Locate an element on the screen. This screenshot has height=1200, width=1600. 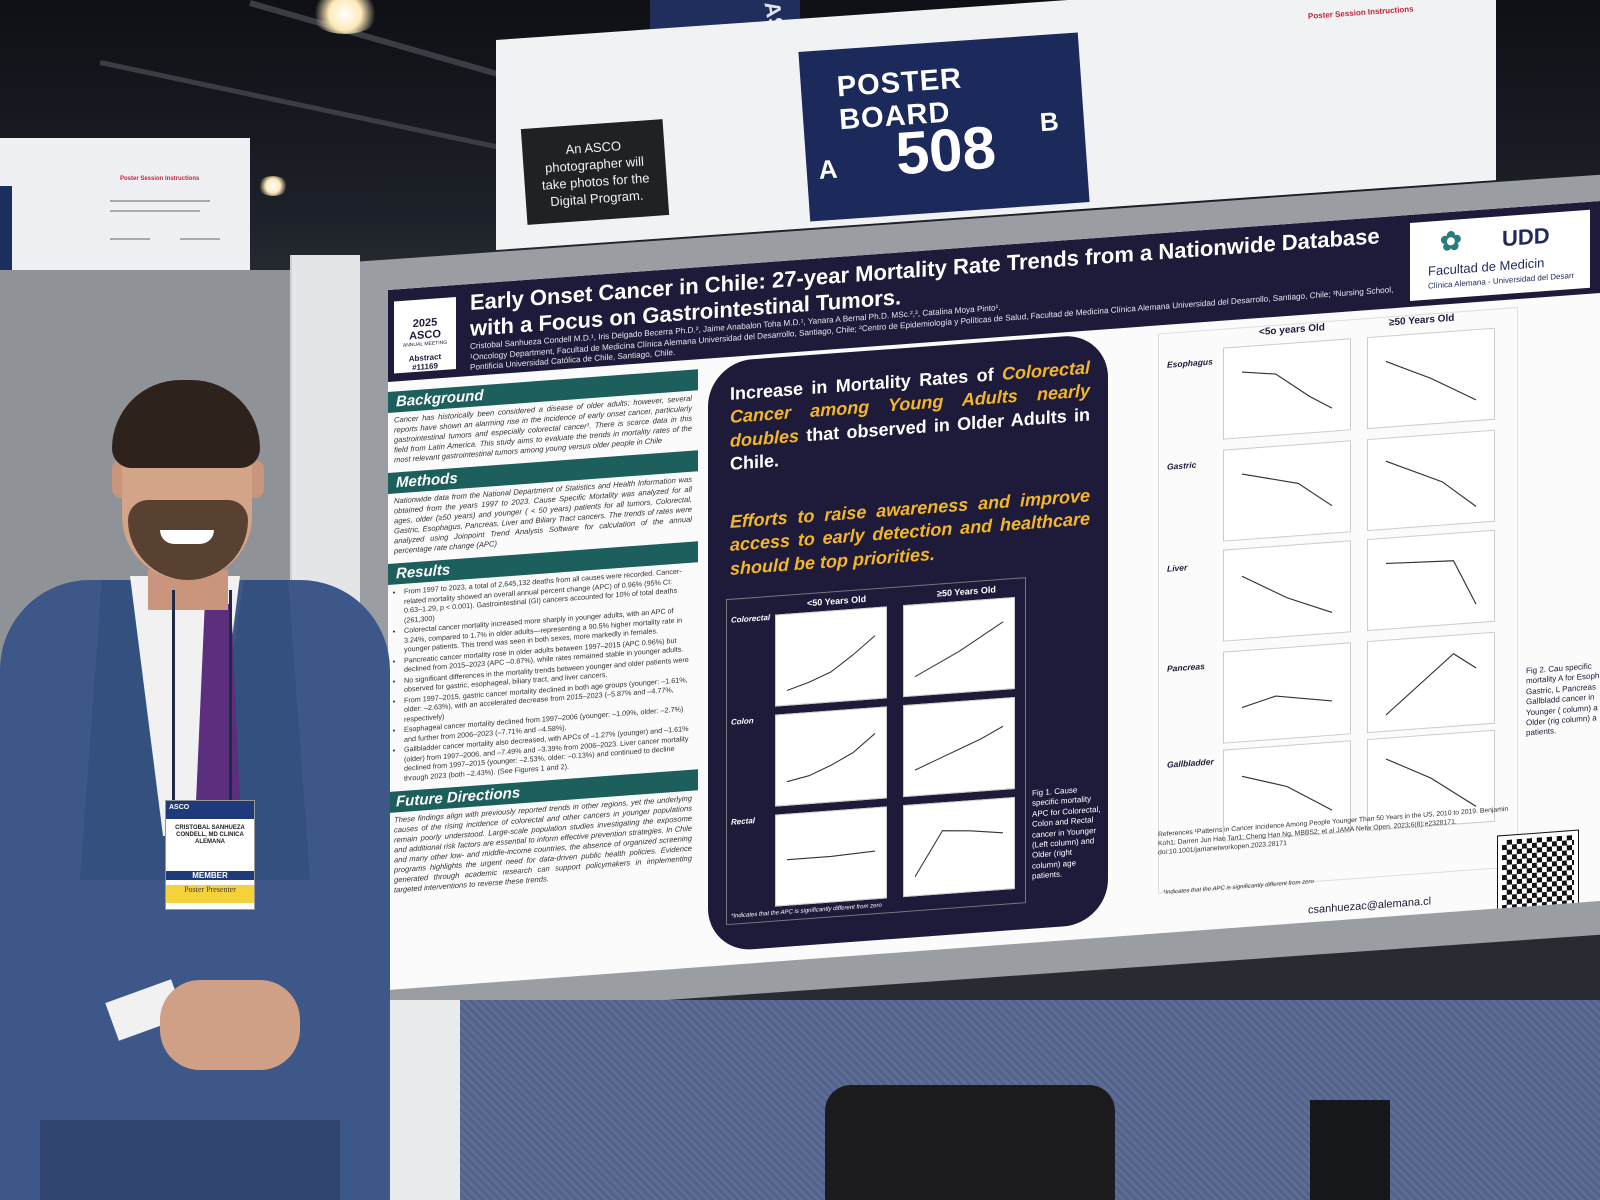
trousers is located at coordinates (190, 1160).